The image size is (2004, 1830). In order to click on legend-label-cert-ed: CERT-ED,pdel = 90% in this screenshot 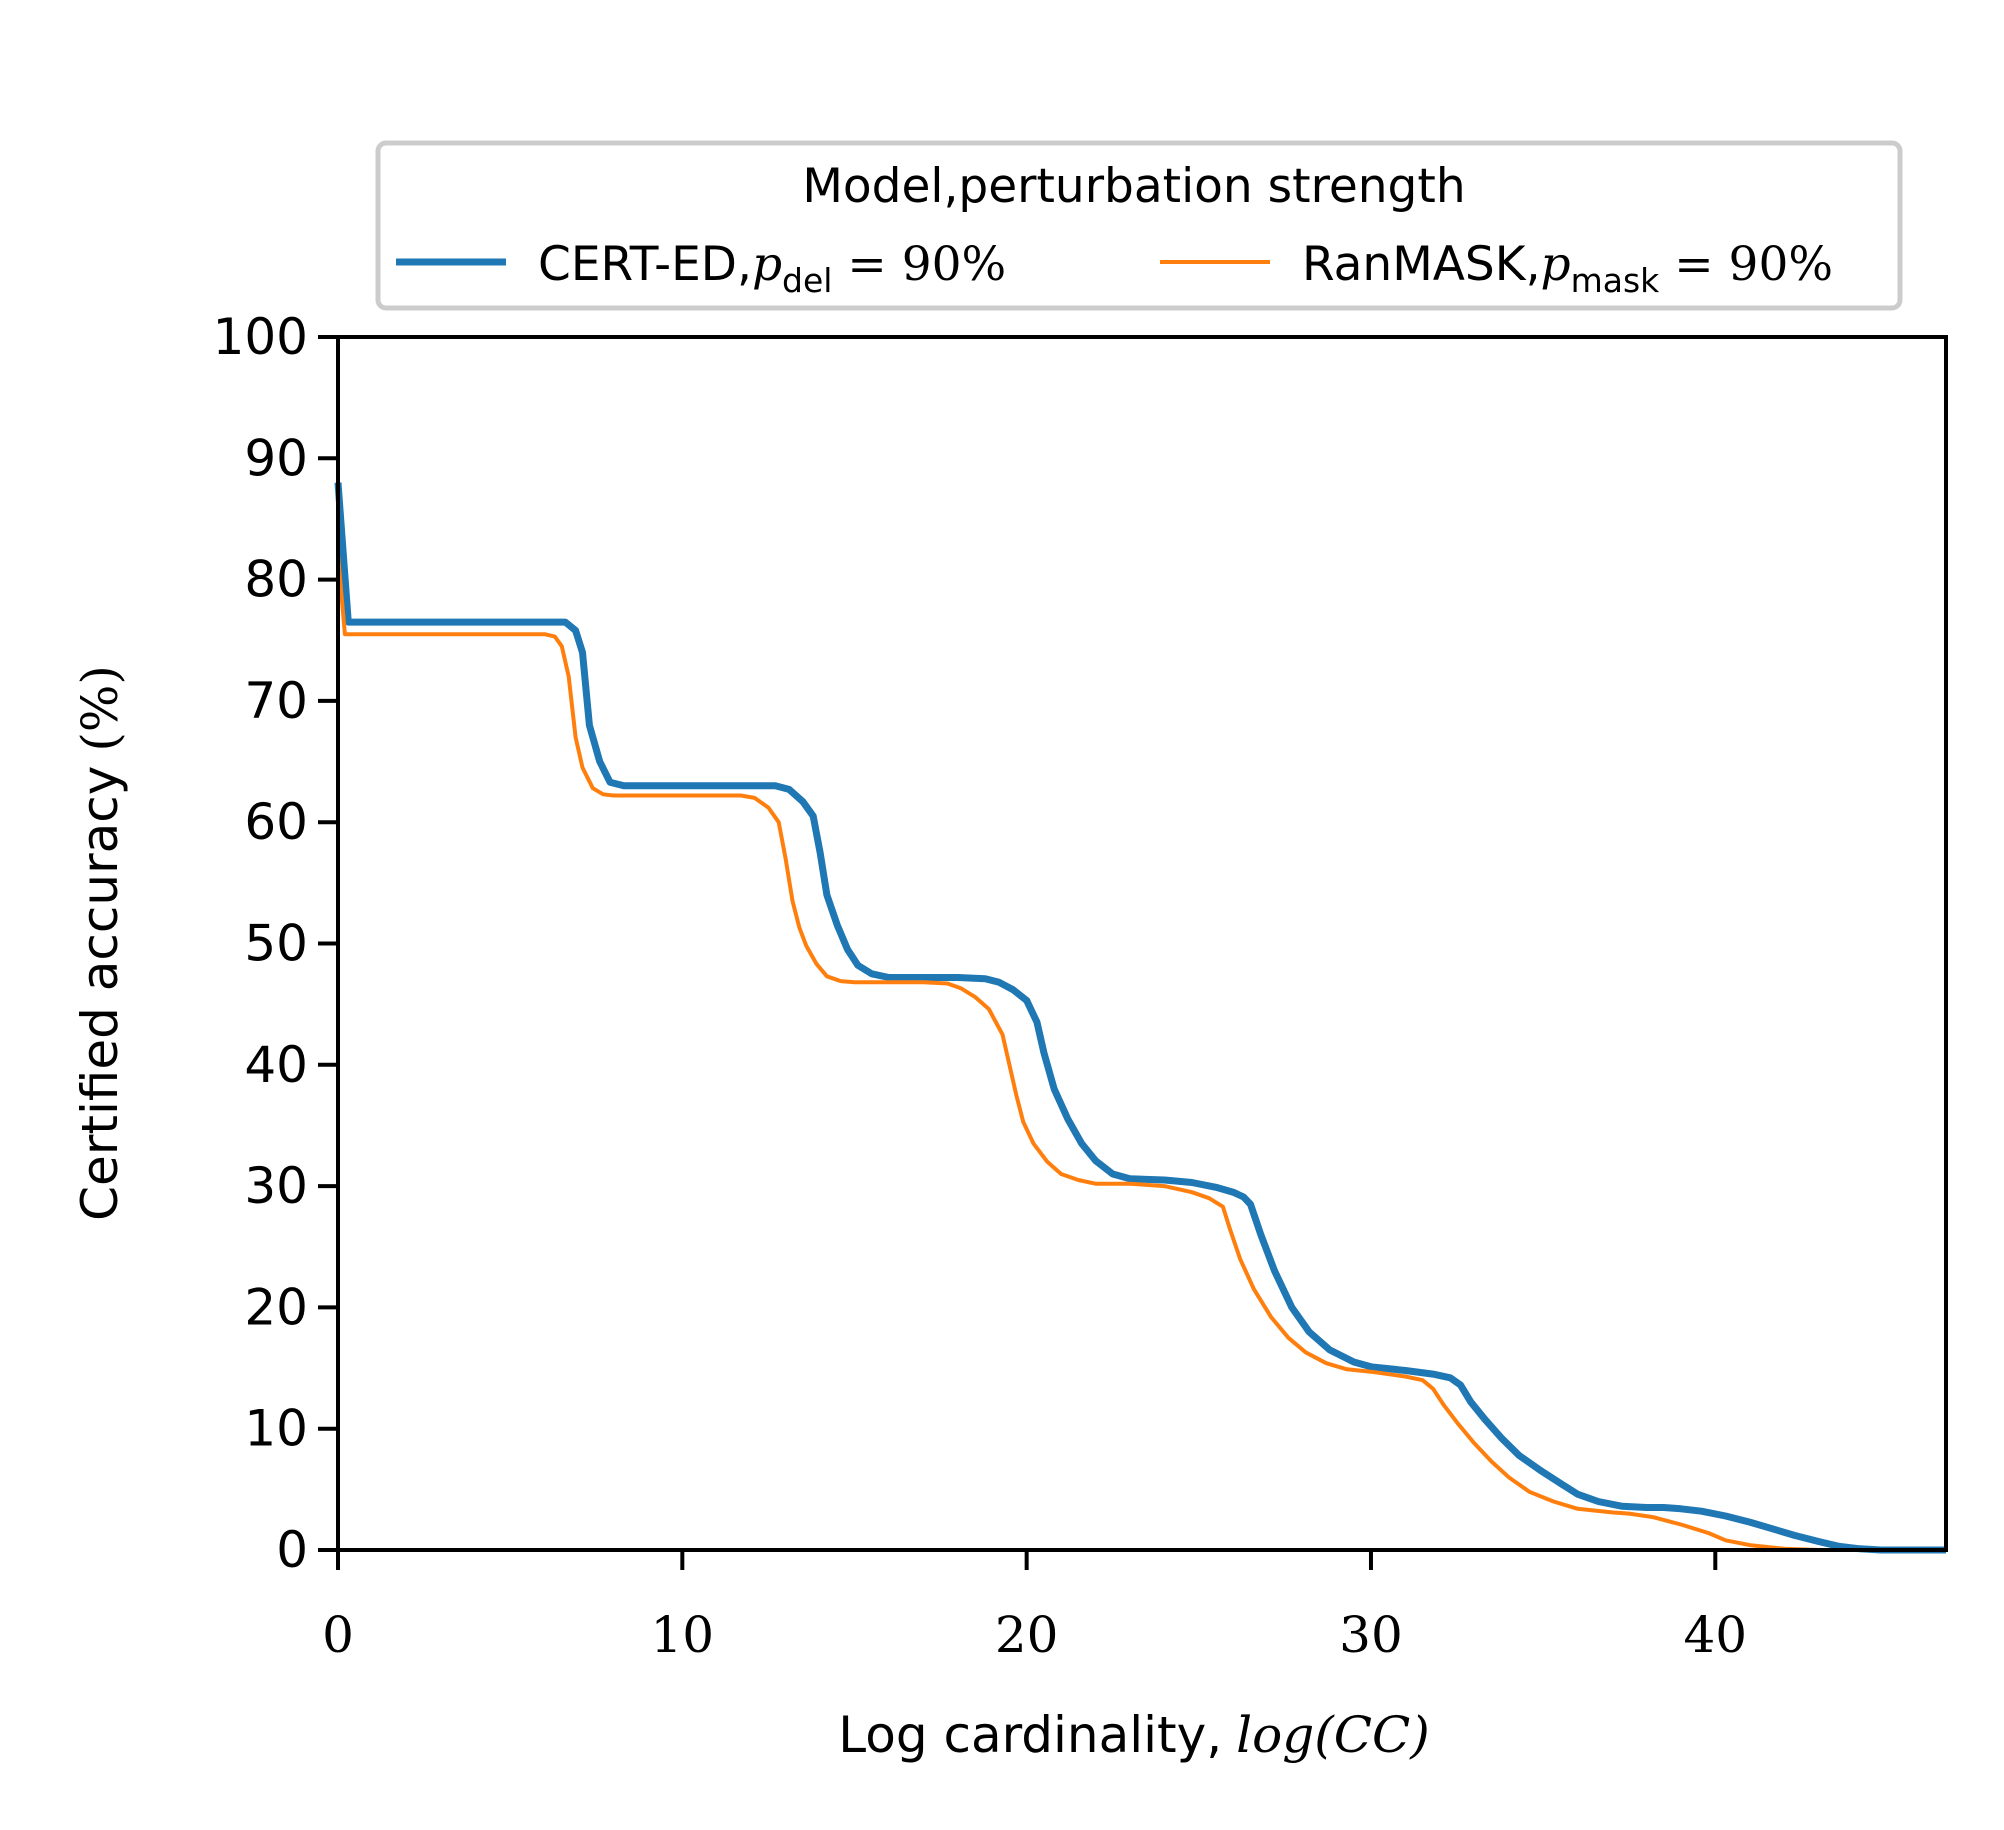, I will do `click(772, 268)`.